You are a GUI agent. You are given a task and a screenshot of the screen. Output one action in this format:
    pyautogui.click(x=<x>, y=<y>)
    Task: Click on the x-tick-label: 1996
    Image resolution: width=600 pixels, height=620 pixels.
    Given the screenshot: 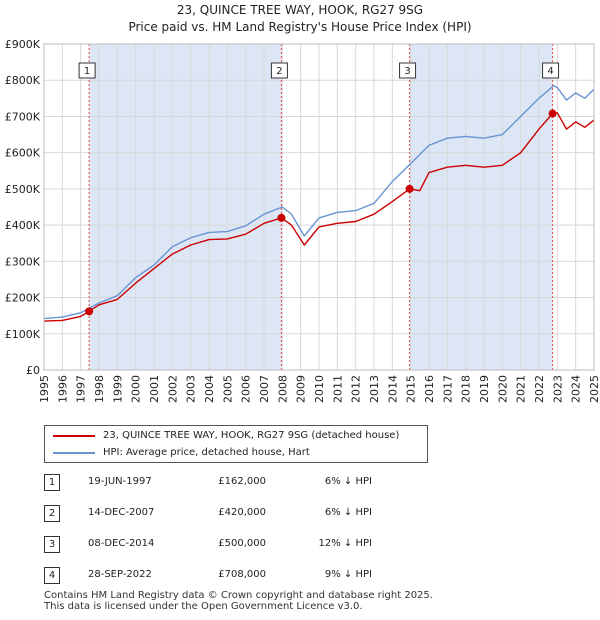 What is the action you would take?
    pyautogui.click(x=62, y=389)
    